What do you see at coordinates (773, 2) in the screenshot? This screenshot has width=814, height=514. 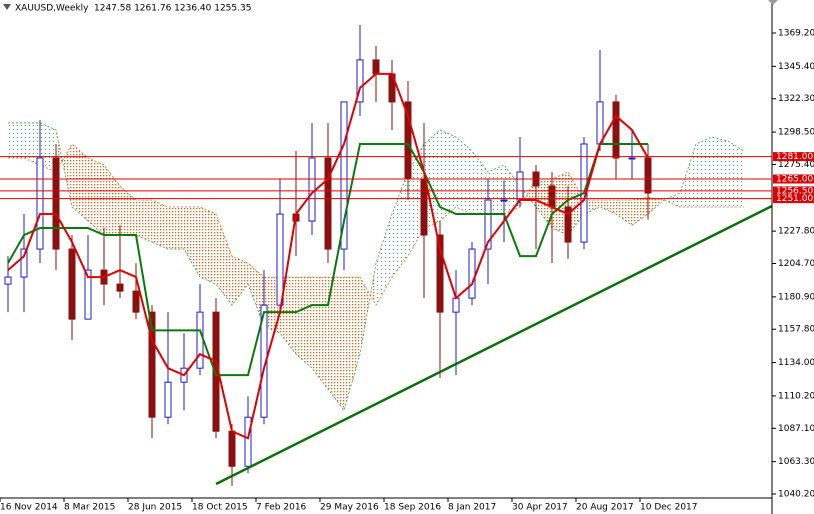 I see `shift-marker` at bounding box center [773, 2].